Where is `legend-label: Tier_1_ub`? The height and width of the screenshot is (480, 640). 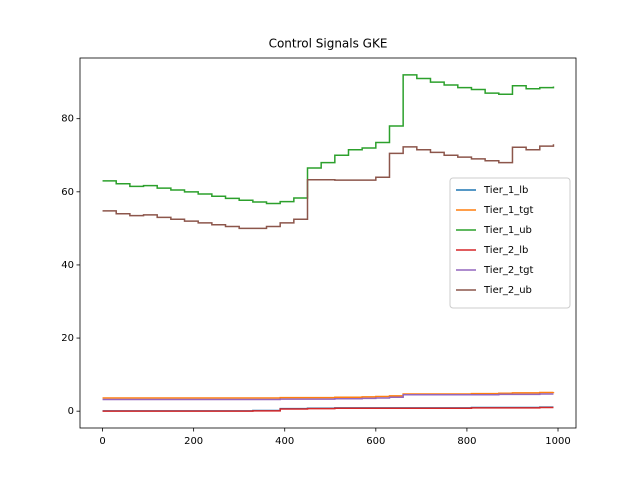 legend-label: Tier_1_ub is located at coordinates (507, 230).